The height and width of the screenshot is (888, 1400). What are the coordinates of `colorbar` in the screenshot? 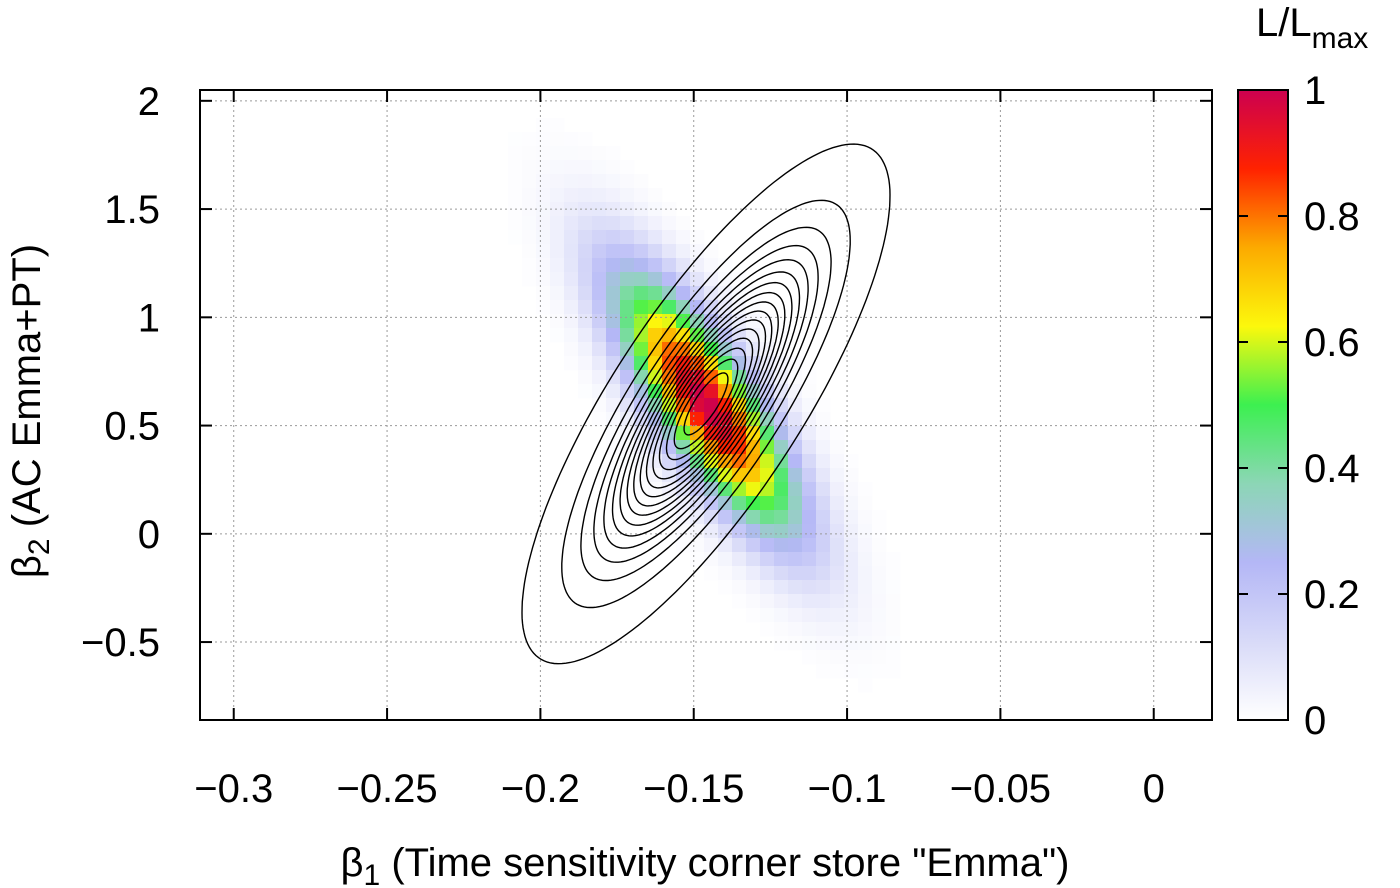 It's located at (1263, 405).